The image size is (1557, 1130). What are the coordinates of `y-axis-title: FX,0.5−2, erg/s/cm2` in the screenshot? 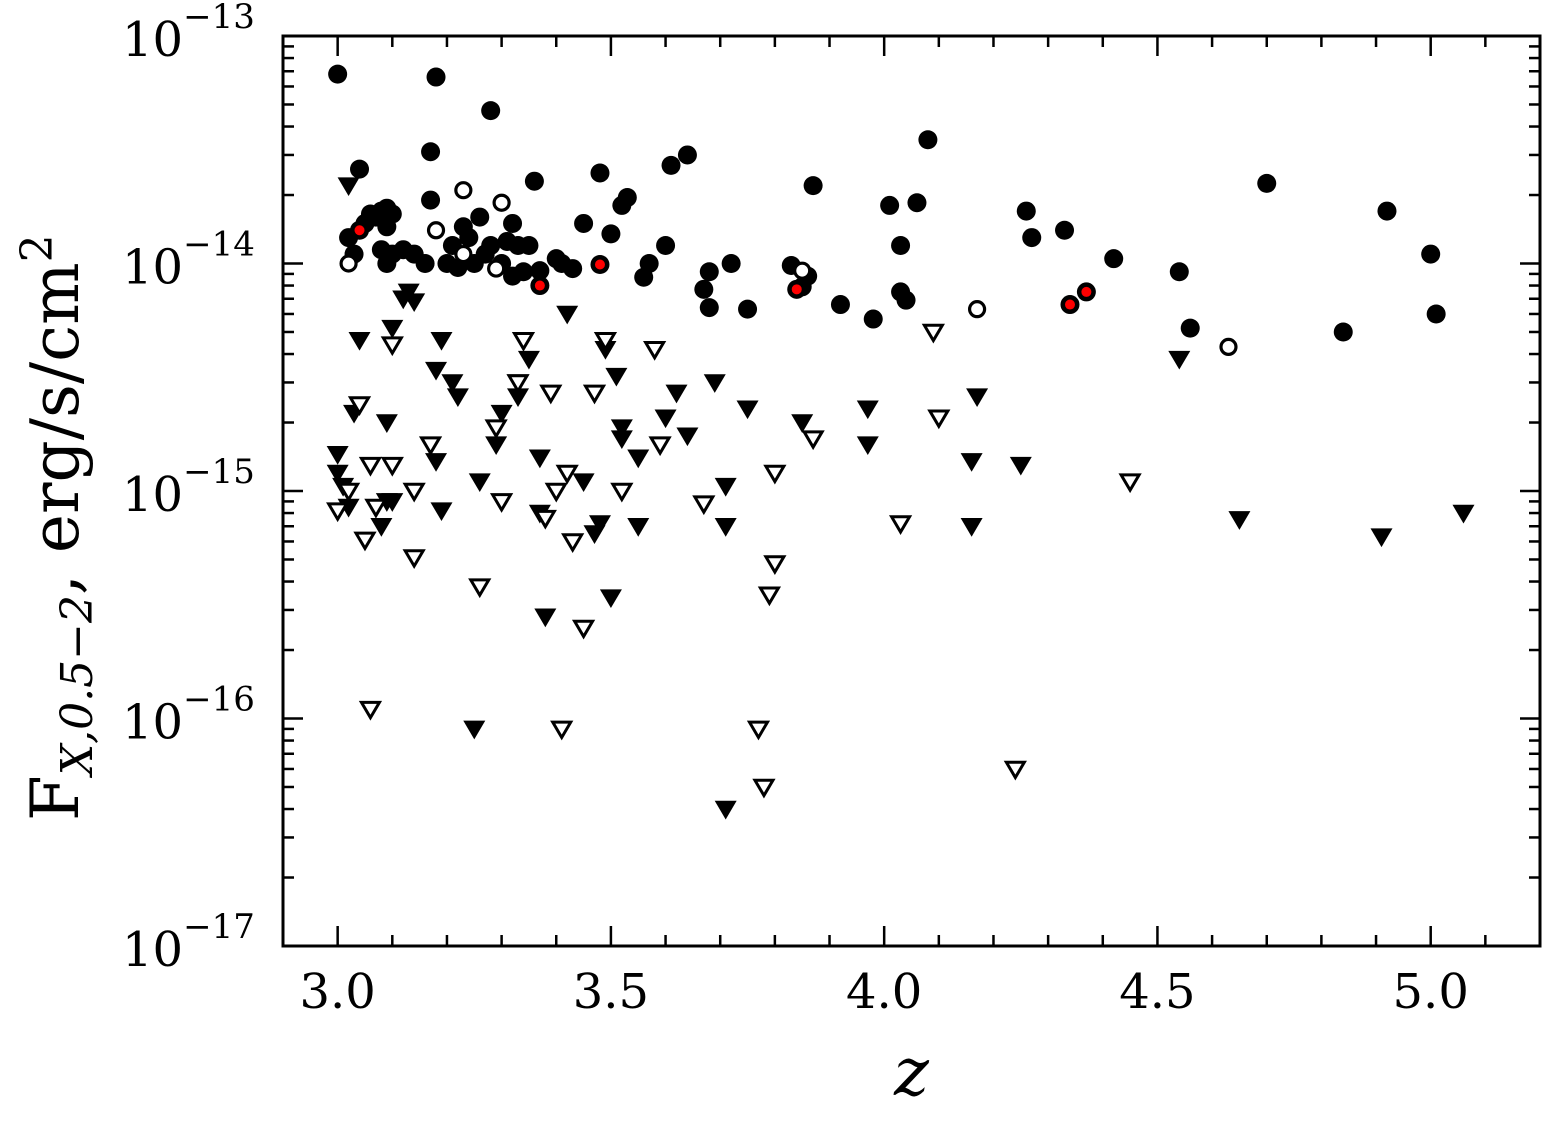 It's located at (57, 527).